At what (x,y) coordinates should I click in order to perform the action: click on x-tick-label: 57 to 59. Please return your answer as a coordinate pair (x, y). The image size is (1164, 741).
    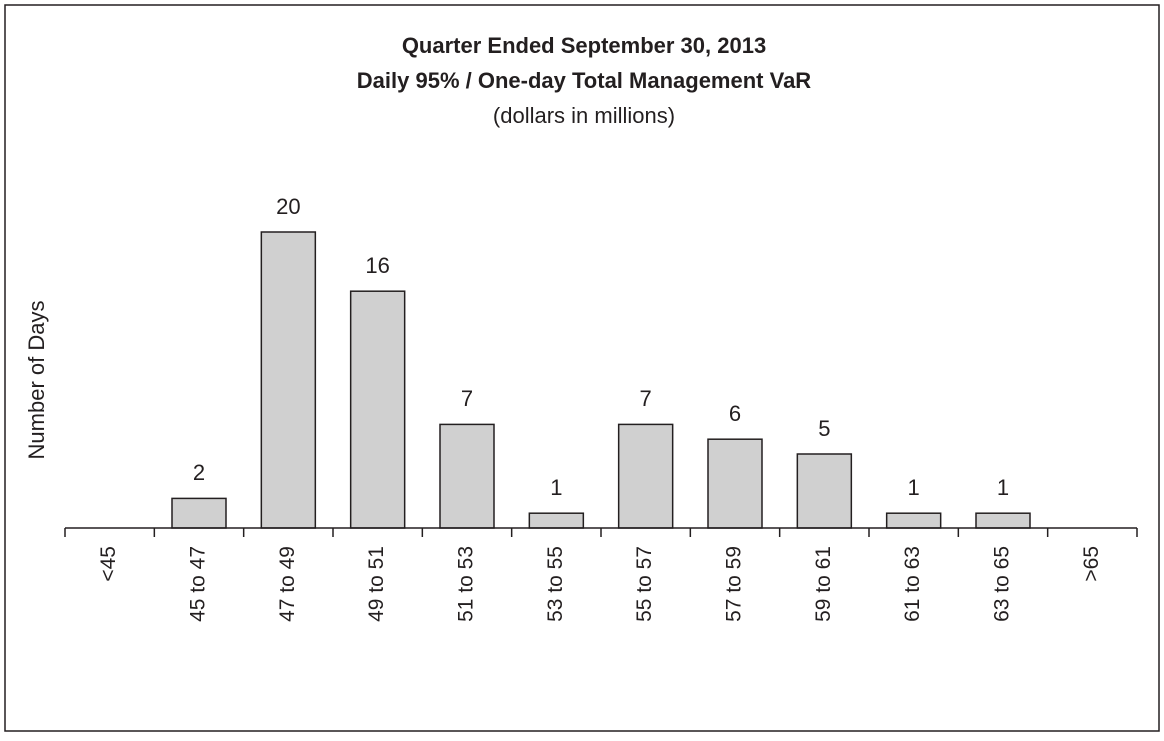
    Looking at the image, I should click on (734, 584).